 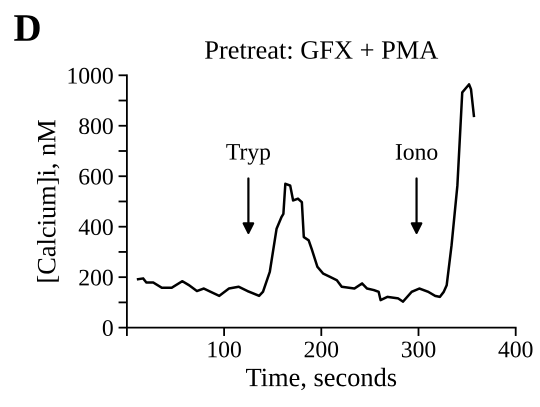 What do you see at coordinates (96, 176) in the screenshot?
I see `y-tick-label: 600` at bounding box center [96, 176].